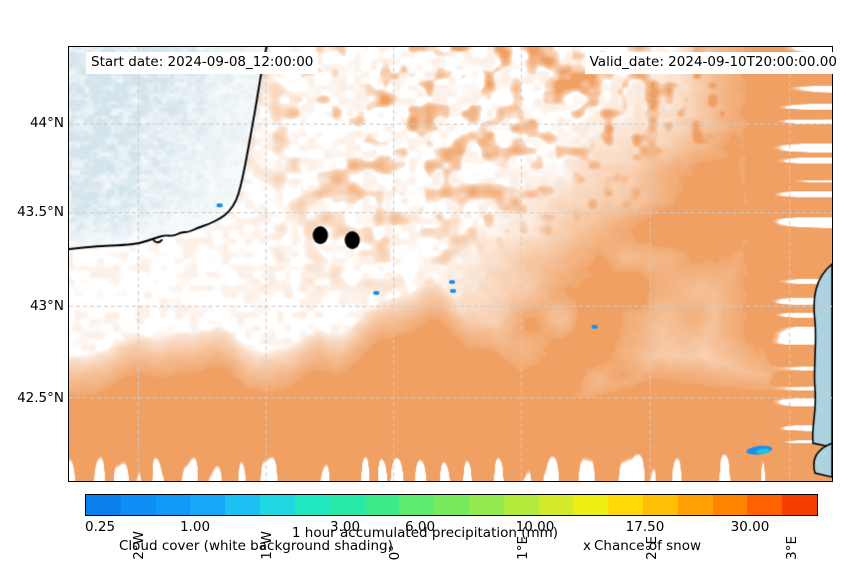  Describe the element at coordinates (648, 546) in the screenshot. I see `chance-of-snow-label: Chance of snow` at that location.